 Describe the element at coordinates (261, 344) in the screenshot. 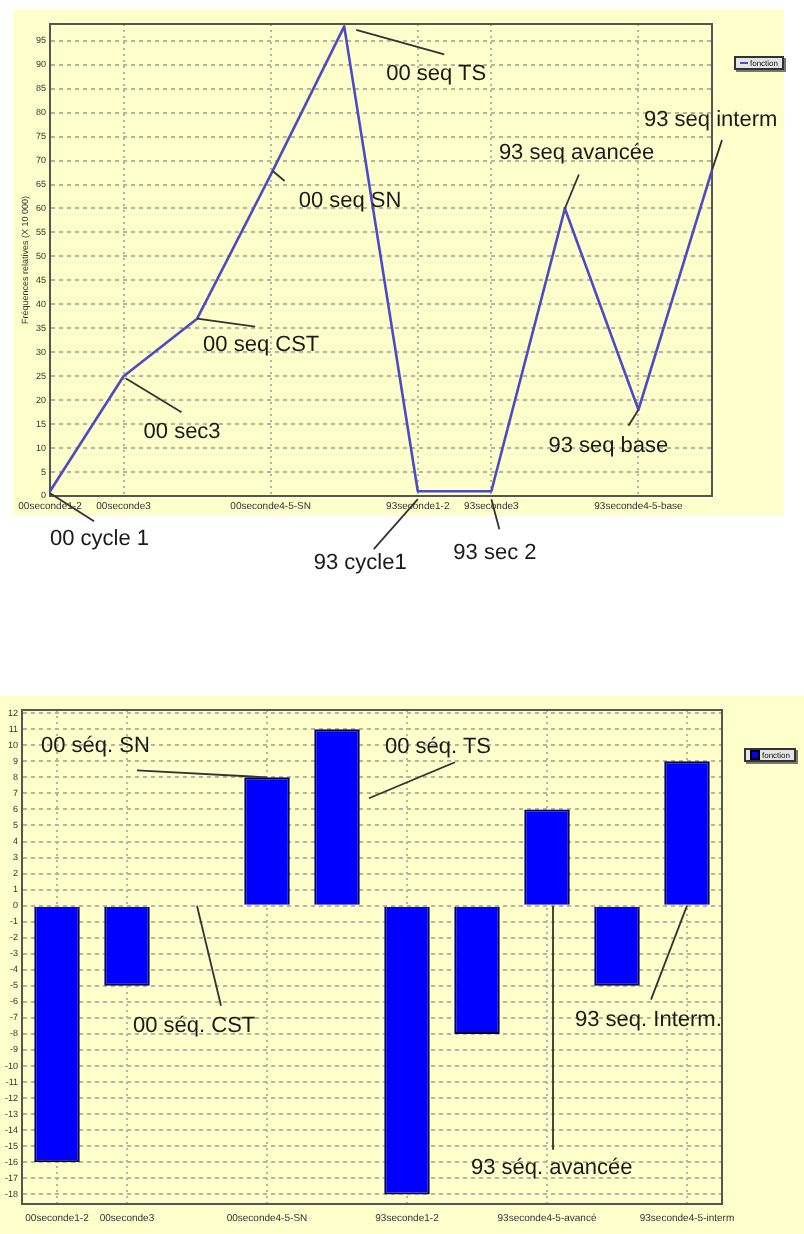

I see `annotation: 00 seq CST` at that location.